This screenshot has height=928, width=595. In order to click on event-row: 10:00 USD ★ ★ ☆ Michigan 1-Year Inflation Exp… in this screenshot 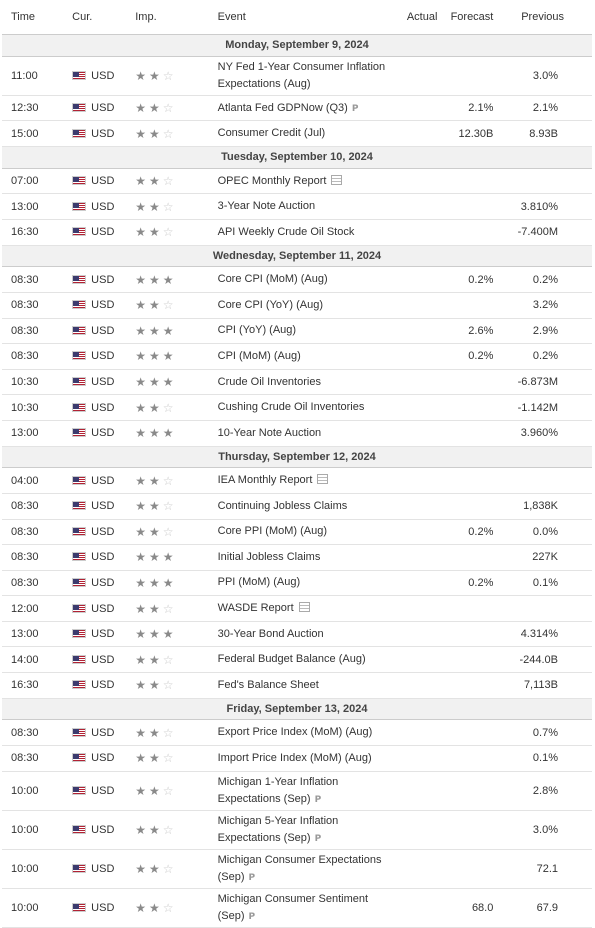, I will do `click(297, 791)`.